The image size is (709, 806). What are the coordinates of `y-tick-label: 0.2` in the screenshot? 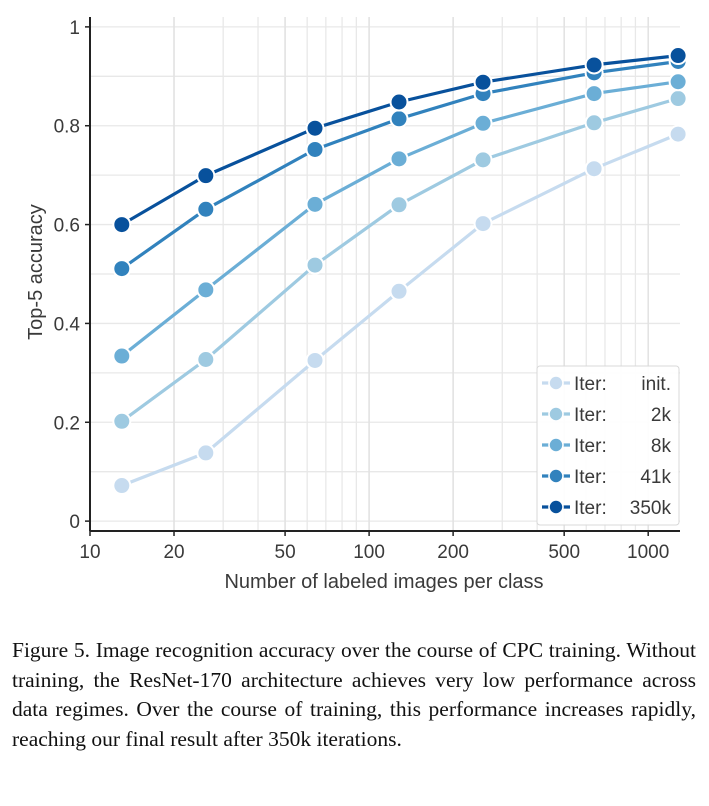 It's located at (67, 423).